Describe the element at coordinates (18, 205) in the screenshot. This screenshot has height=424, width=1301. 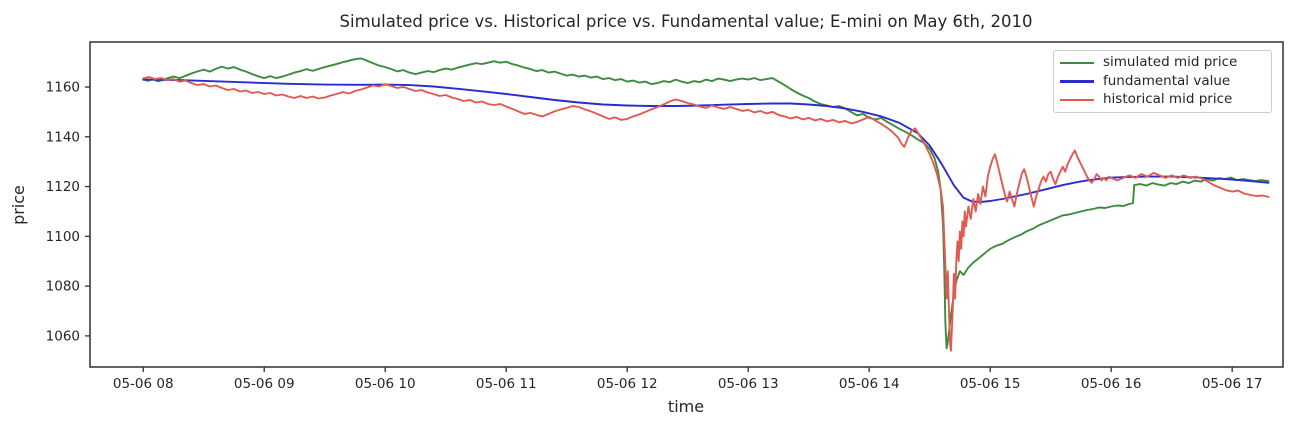
I see `y-axis-label: price` at that location.